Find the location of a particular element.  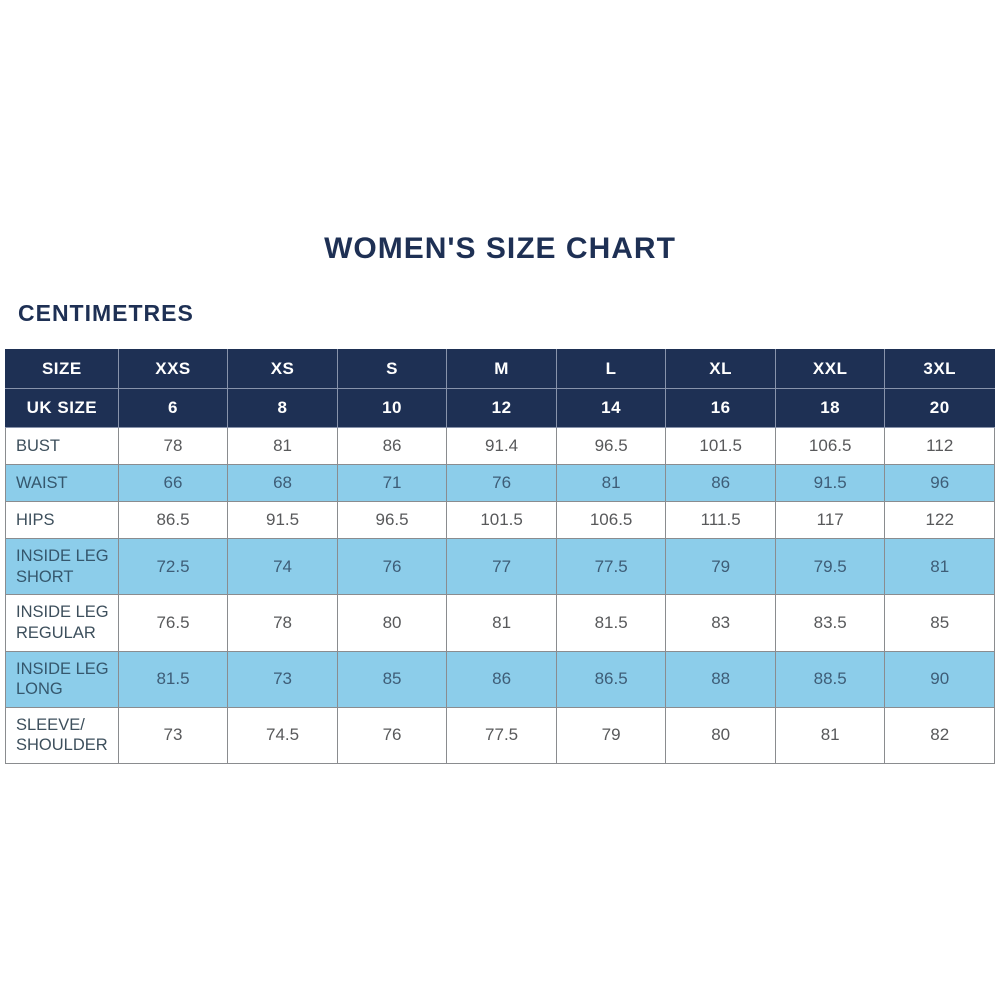

value-cell: 74.5 is located at coordinates (282, 735).